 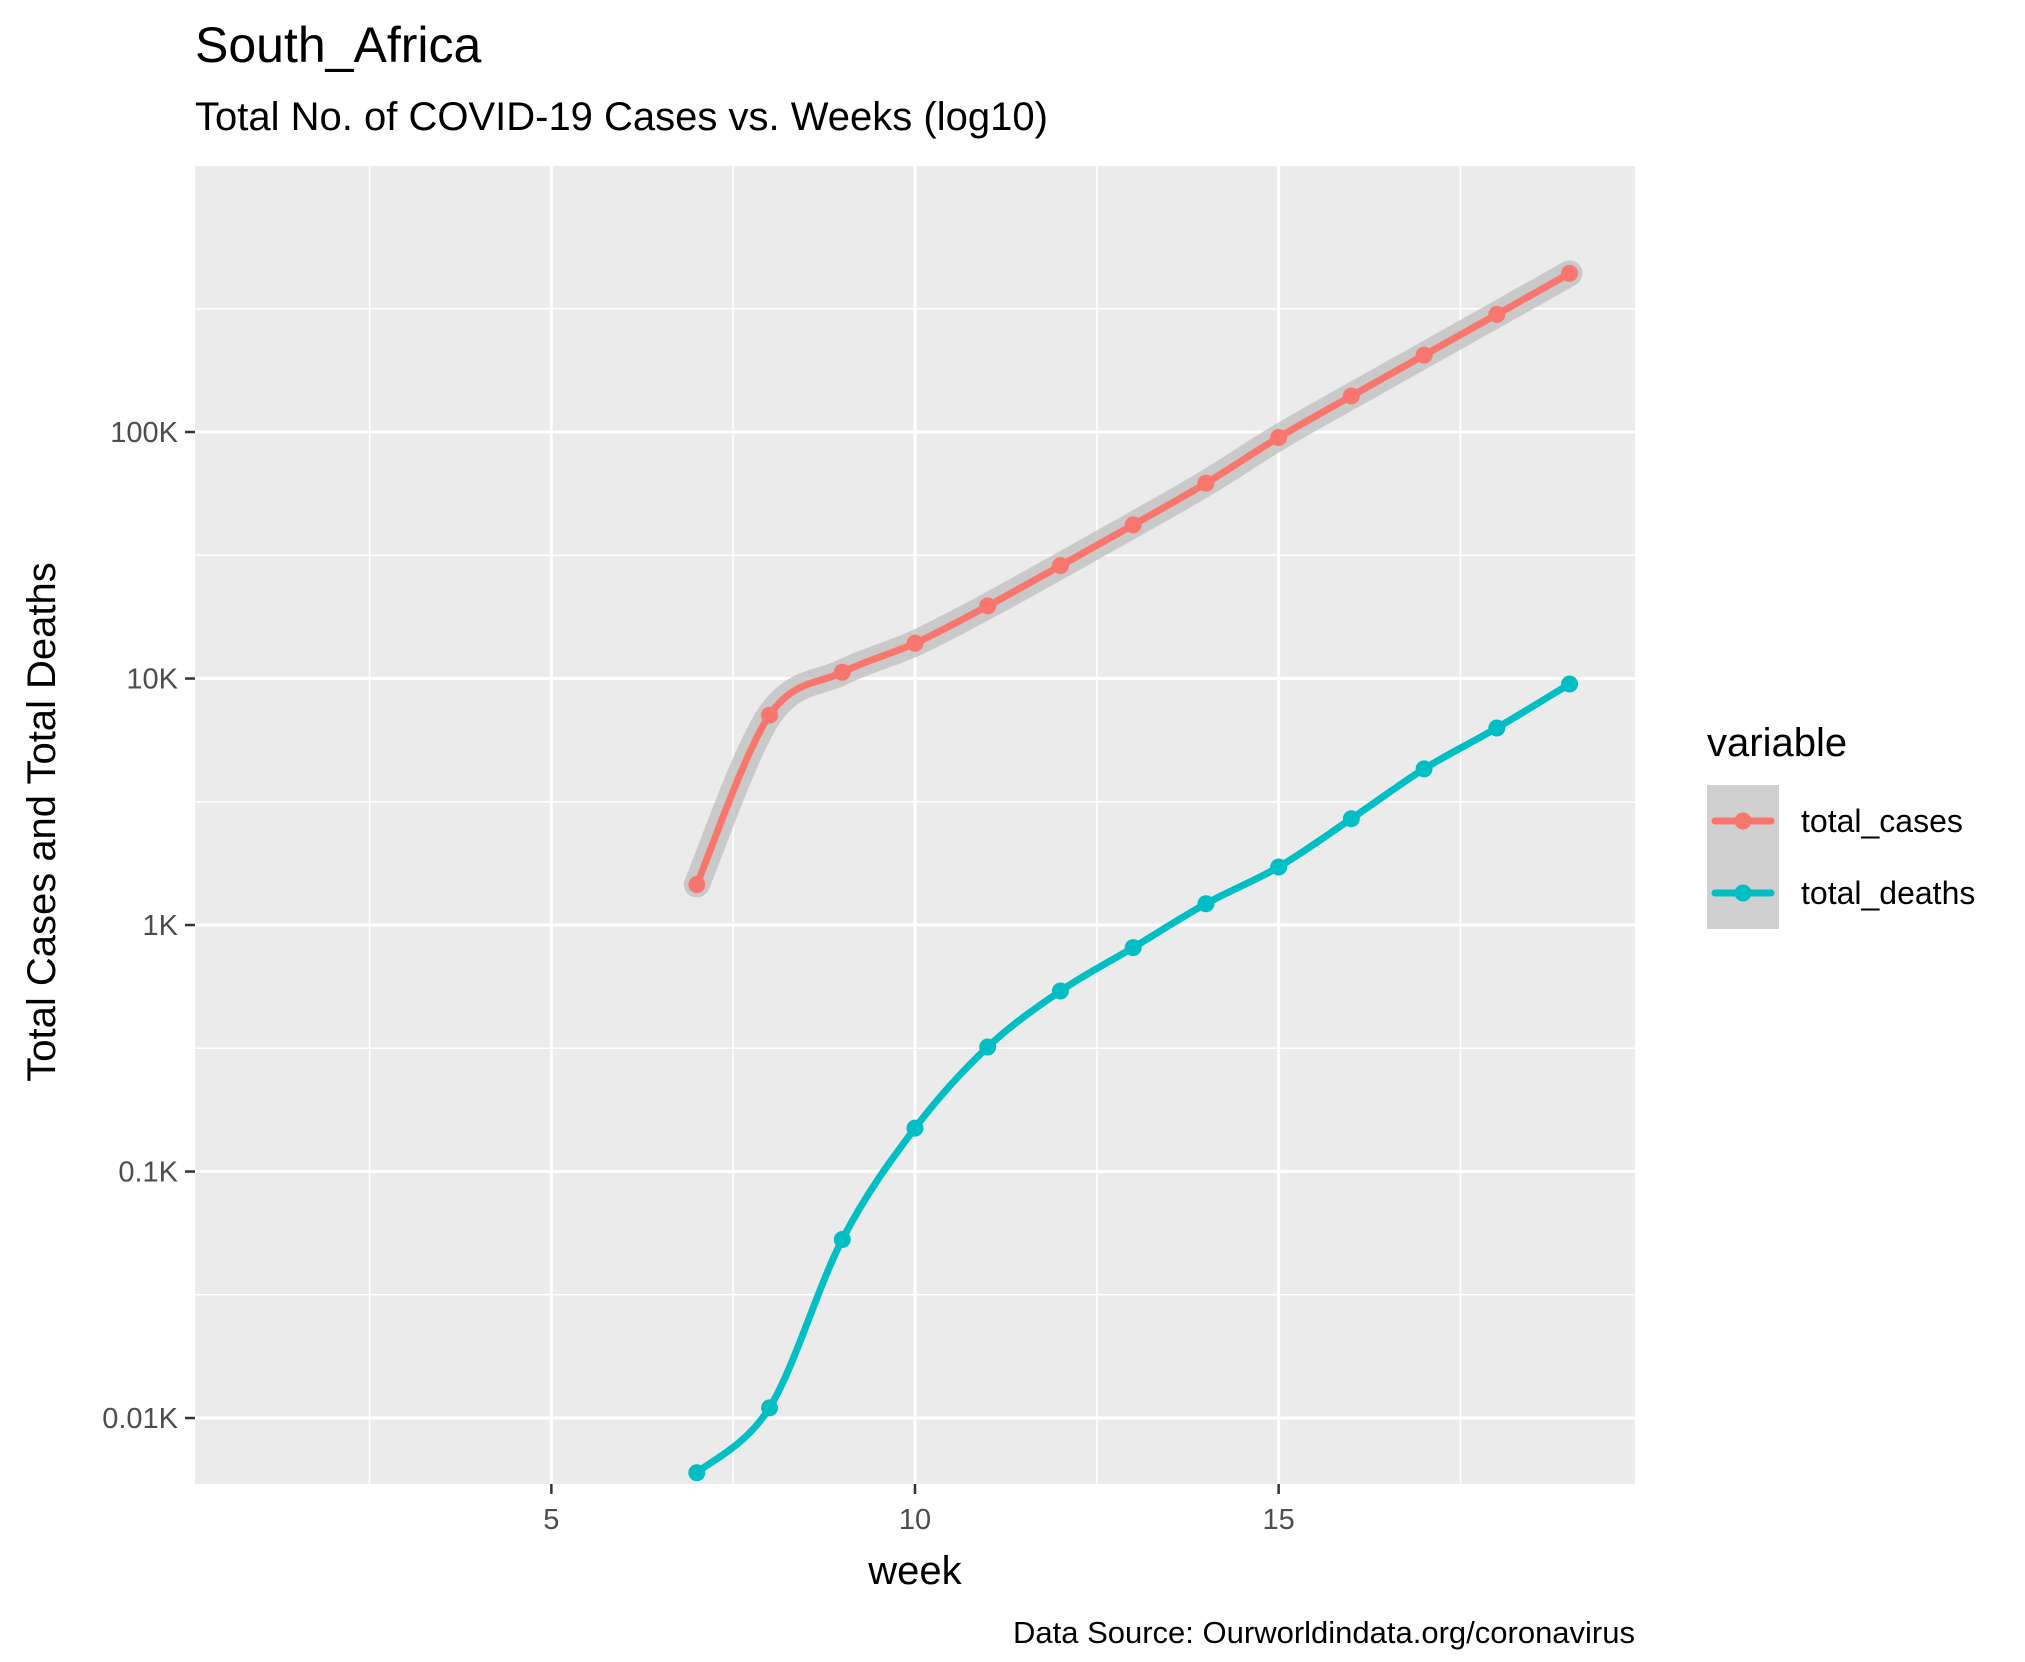 What do you see at coordinates (1882, 821) in the screenshot?
I see `legend-label-total_cases: total_cases` at bounding box center [1882, 821].